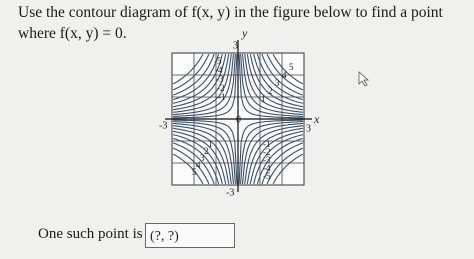 The width and height of the screenshot is (474, 259). I want to click on answer-input: (?, ?), so click(190, 235).